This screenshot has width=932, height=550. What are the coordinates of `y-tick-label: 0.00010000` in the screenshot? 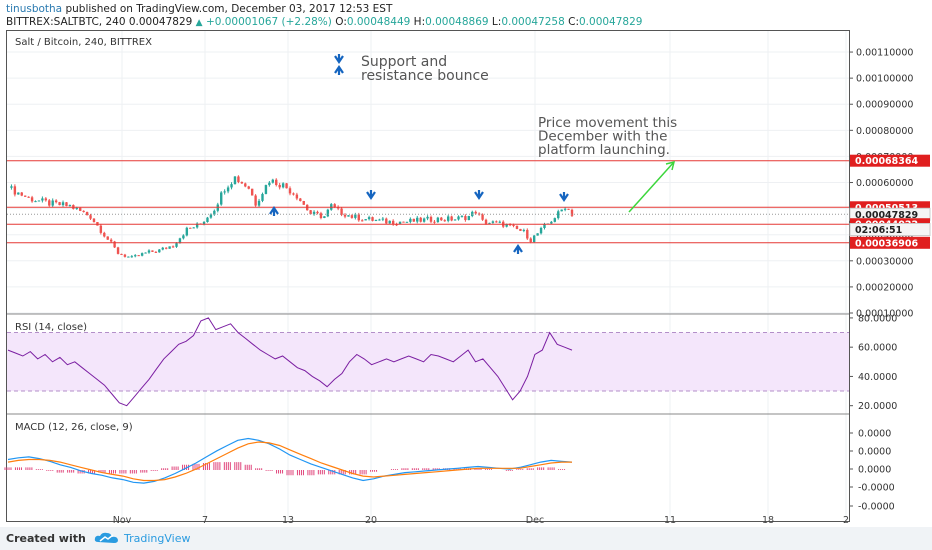 It's located at (884, 314).